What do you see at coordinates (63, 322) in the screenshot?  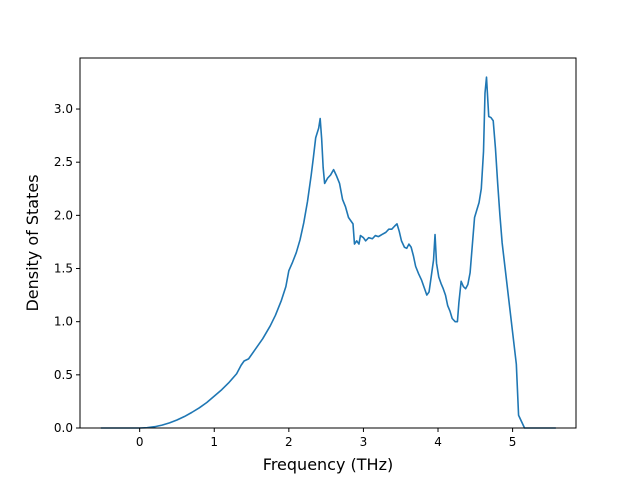 I see `y-tick-label: 1.0` at bounding box center [63, 322].